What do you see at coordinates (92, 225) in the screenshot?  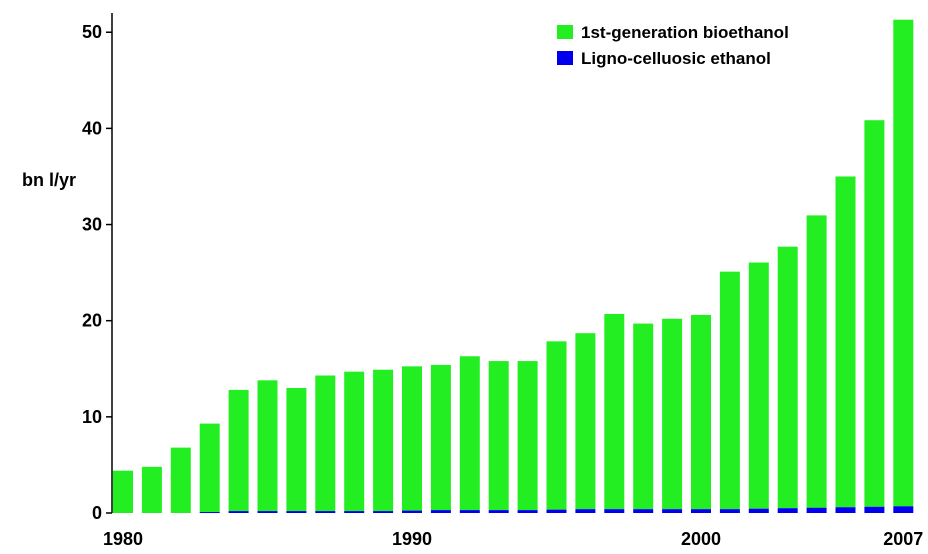 I see `y-tick-label-30: 30` at bounding box center [92, 225].